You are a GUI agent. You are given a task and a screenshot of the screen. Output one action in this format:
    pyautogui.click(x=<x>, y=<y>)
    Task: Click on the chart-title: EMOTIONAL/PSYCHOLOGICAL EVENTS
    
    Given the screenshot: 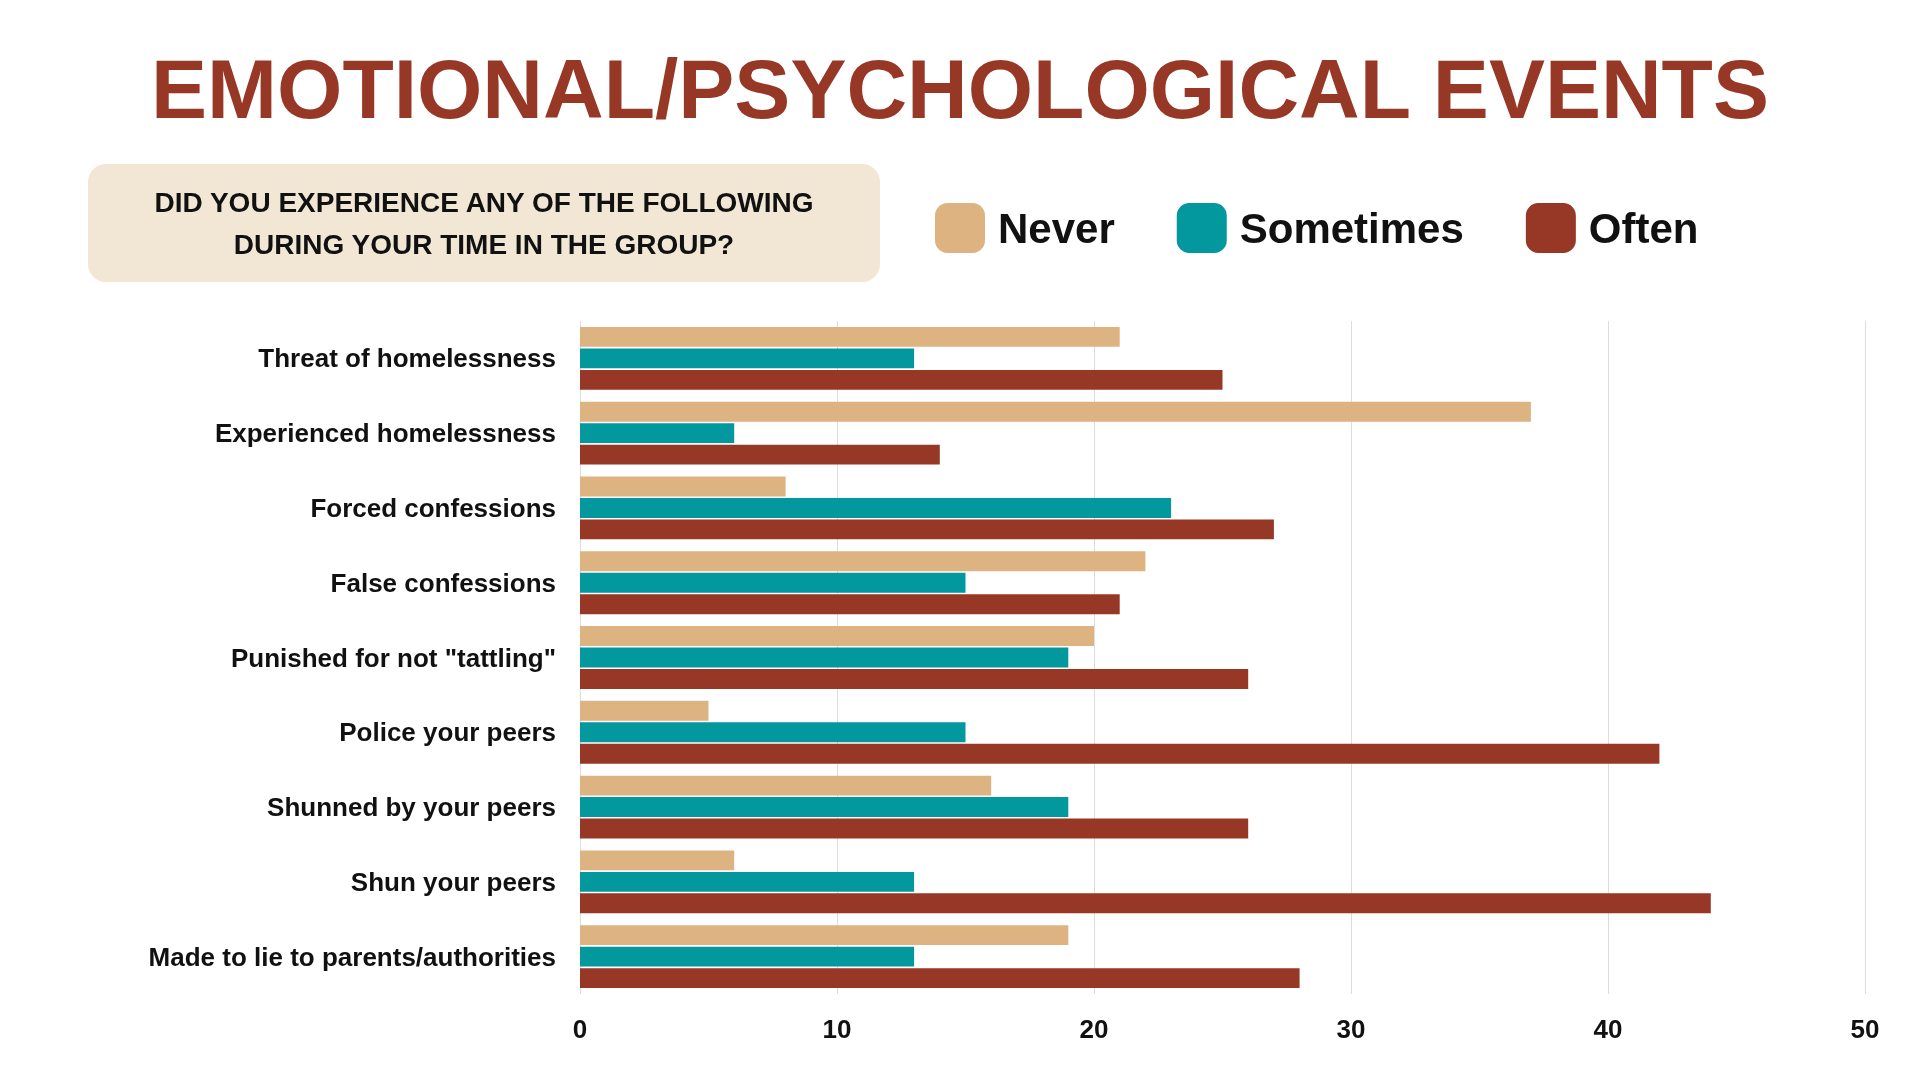 What is the action you would take?
    pyautogui.click(x=960, y=89)
    